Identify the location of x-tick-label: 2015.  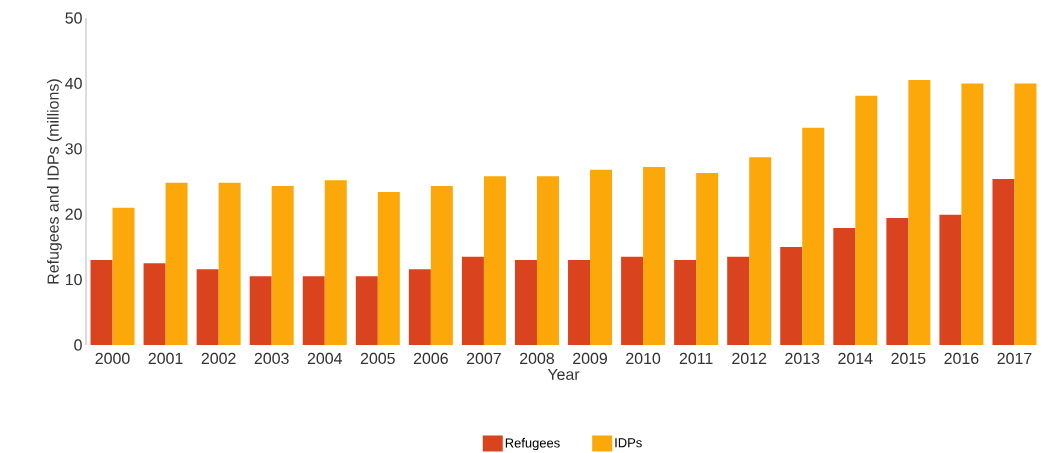
(908, 358).